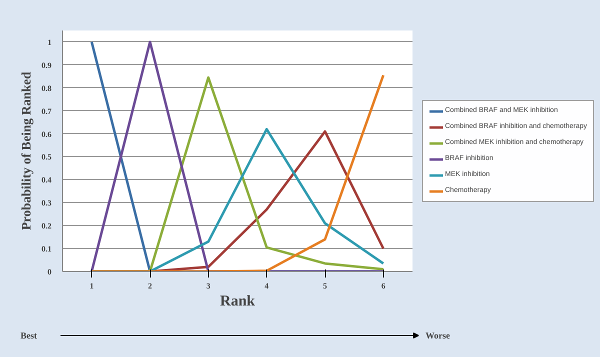  Describe the element at coordinates (47, 226) in the screenshot. I see `y-tick-label: 0.2` at that location.